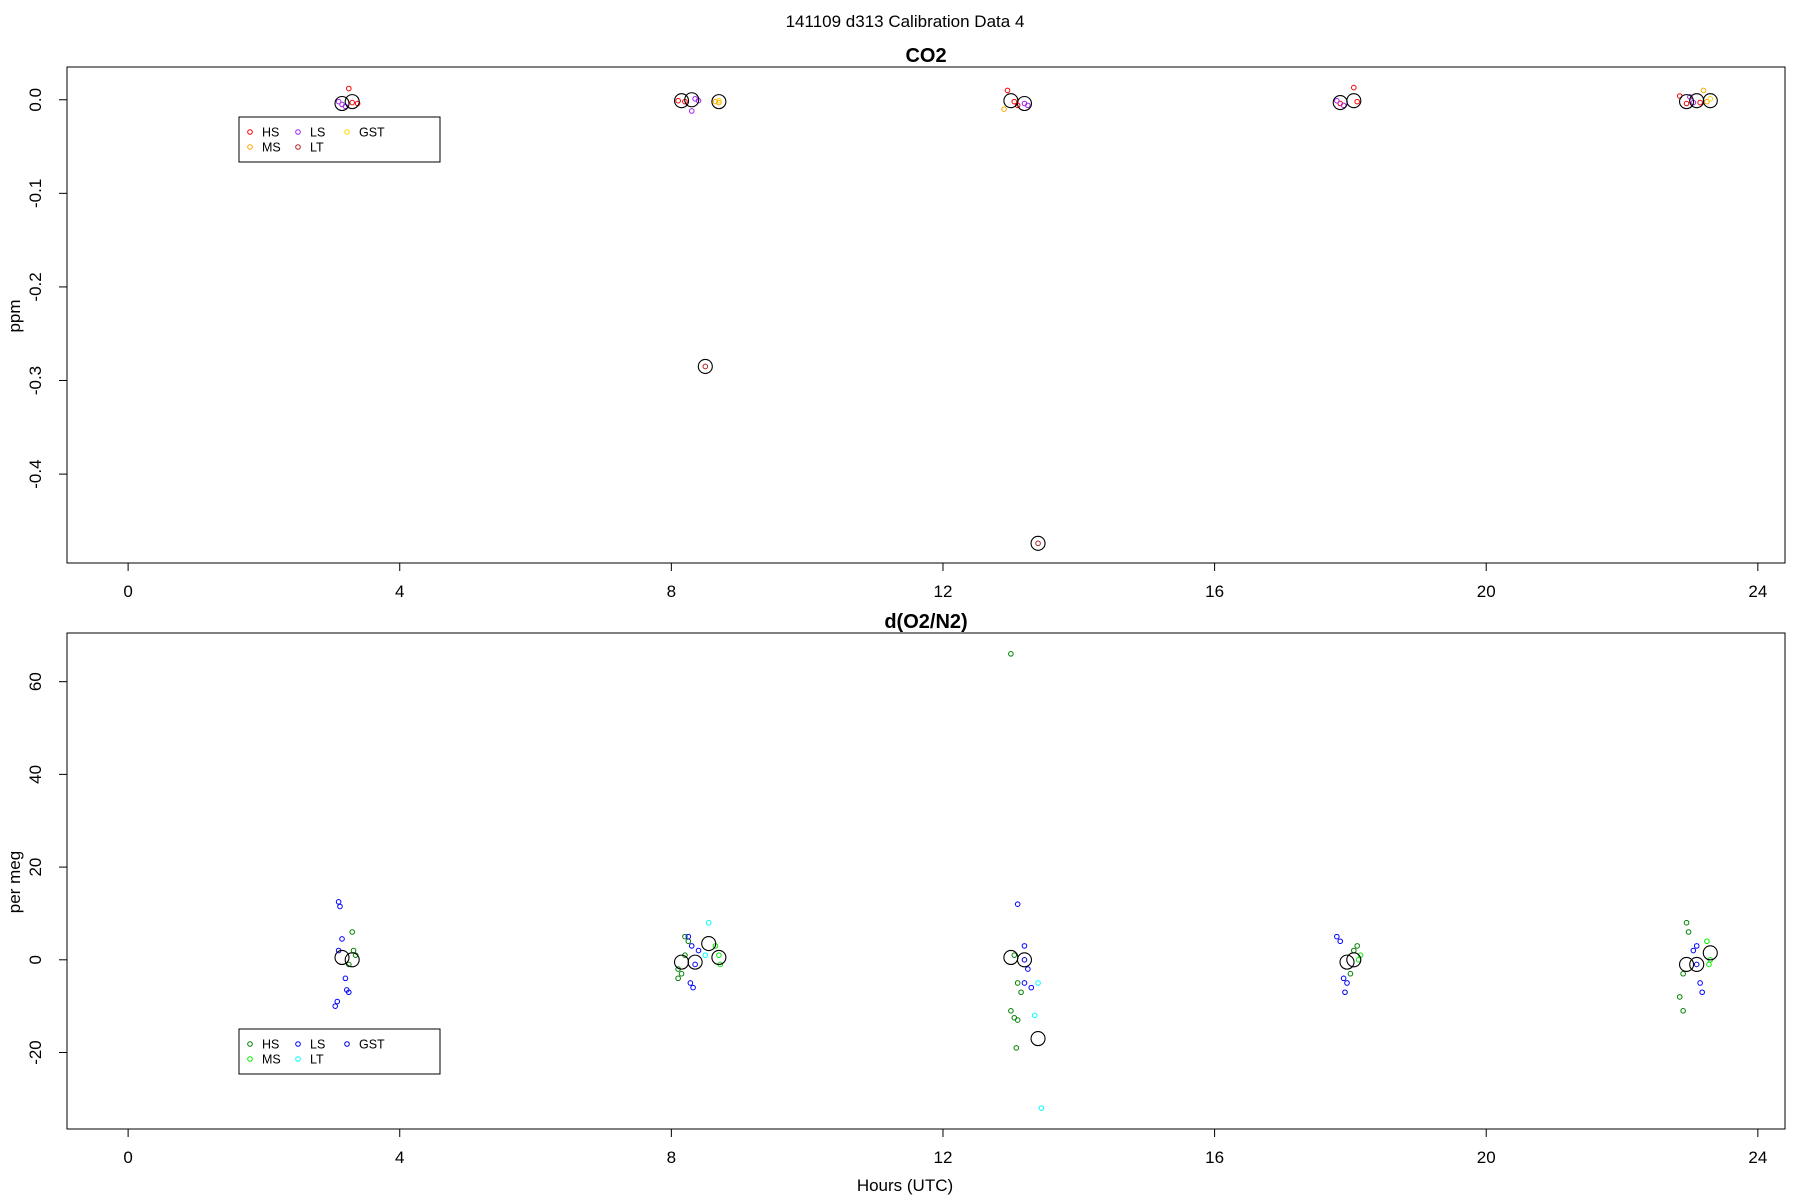 Image resolution: width=1800 pixels, height=1200 pixels. Describe the element at coordinates (372, 133) in the screenshot. I see `co2-legend-label-gst: GST` at that location.